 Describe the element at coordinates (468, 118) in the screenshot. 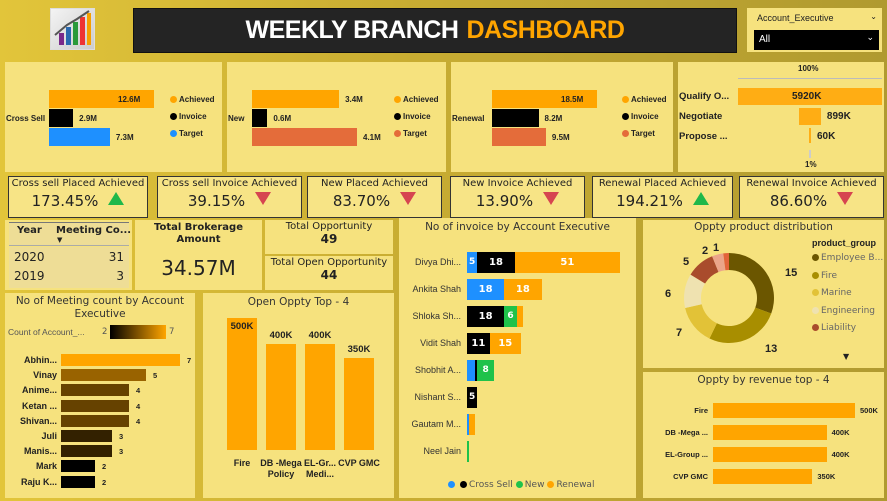

I see `category-label: Renewal` at that location.